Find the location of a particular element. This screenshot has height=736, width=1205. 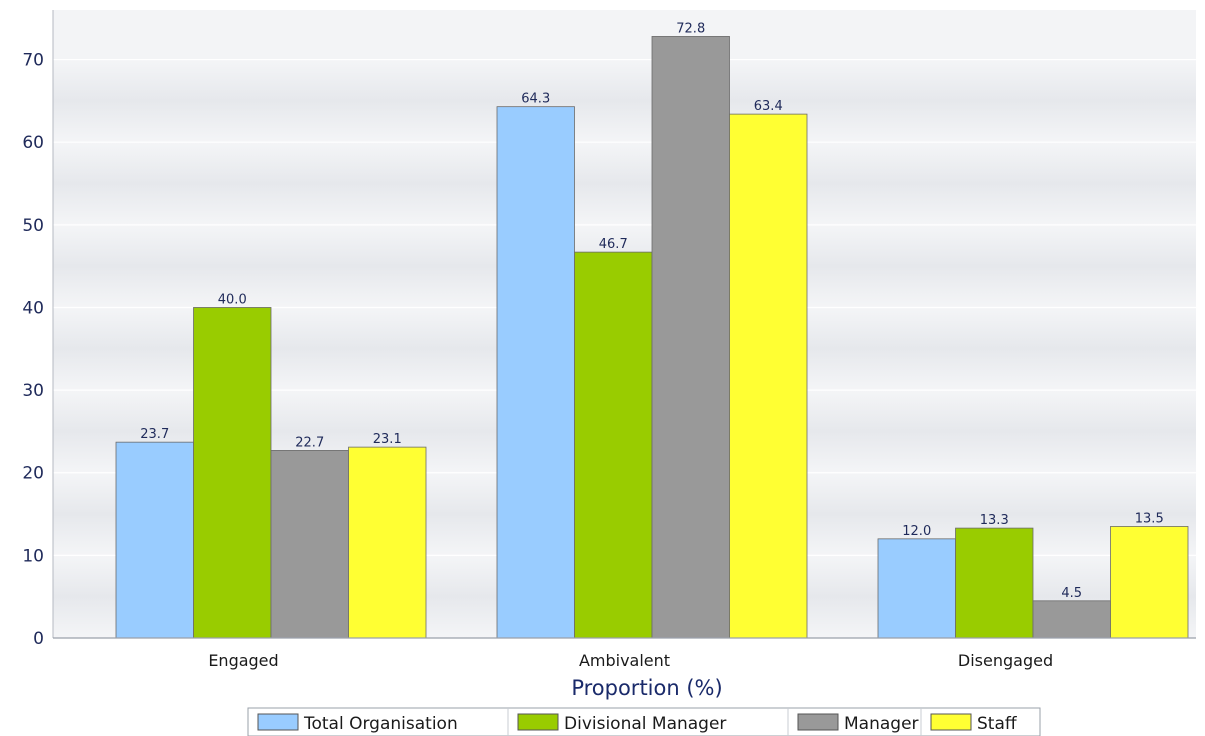

y-tick-label: 0 is located at coordinates (38, 639).